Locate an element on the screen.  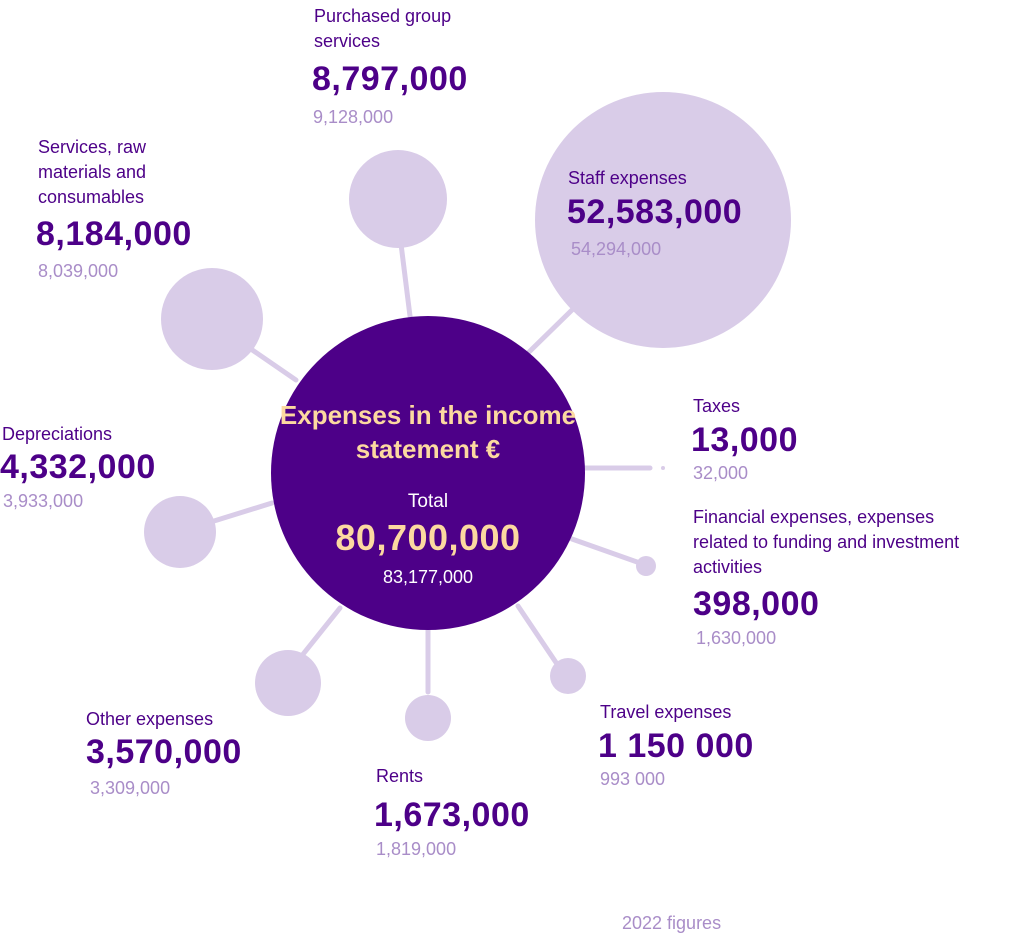
taxes-value: 13,000 is located at coordinates (744, 440).